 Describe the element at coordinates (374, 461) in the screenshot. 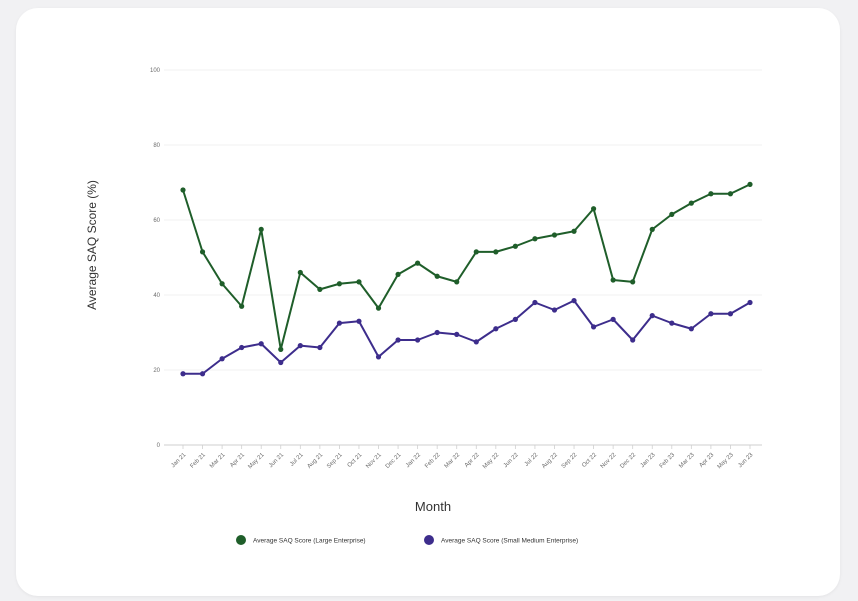

I see `x-tick-label: Nov 21` at that location.